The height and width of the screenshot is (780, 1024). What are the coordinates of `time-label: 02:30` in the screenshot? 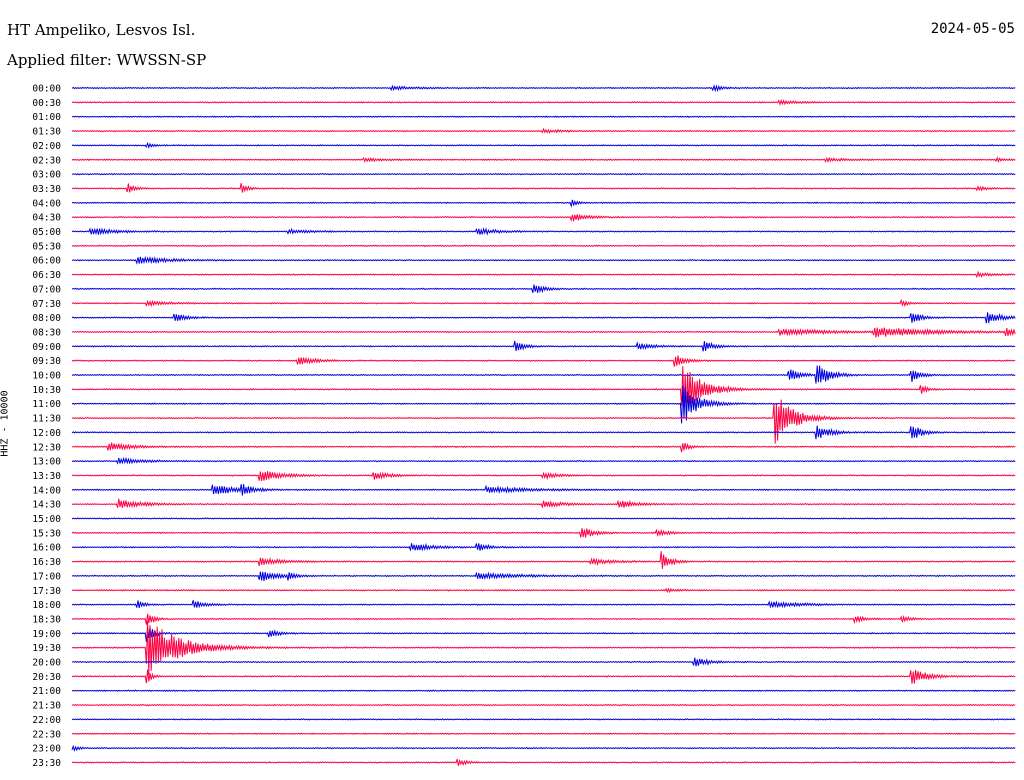 It's located at (46, 160).